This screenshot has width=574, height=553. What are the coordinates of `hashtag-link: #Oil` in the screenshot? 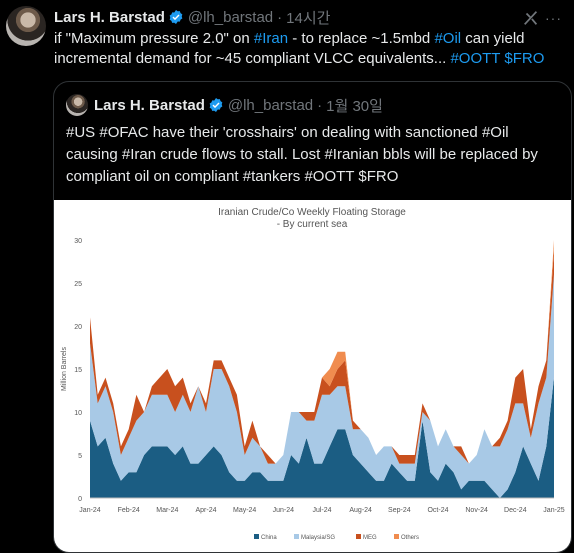 It's located at (448, 38).